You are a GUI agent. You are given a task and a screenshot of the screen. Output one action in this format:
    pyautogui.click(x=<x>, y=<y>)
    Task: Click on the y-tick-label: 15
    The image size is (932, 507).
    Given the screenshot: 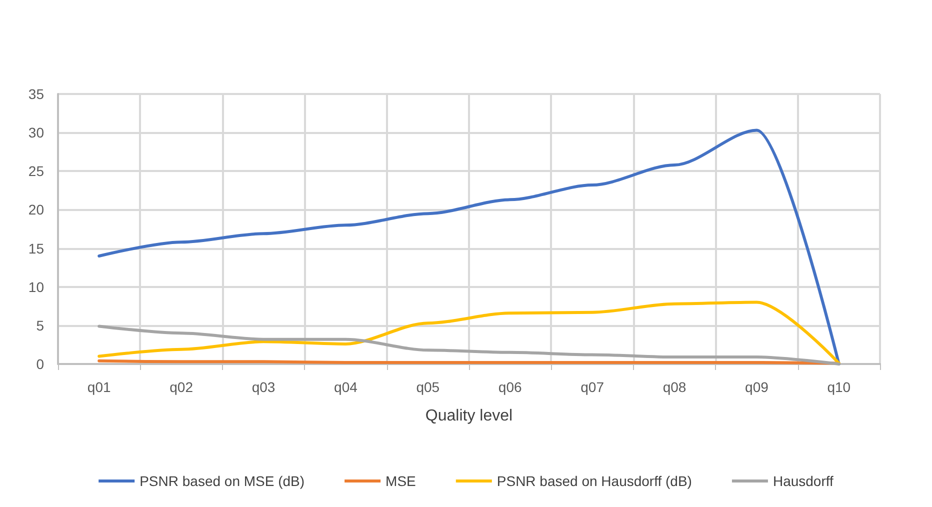 What is the action you would take?
    pyautogui.click(x=36, y=248)
    